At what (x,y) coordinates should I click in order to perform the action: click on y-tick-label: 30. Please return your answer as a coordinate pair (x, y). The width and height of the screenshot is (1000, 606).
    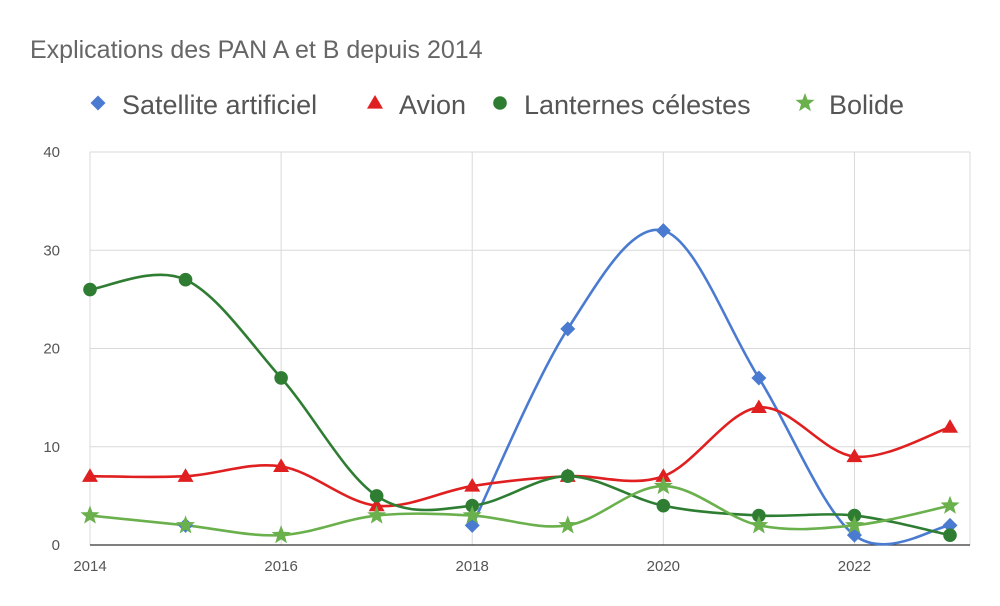
    Looking at the image, I should click on (51, 250).